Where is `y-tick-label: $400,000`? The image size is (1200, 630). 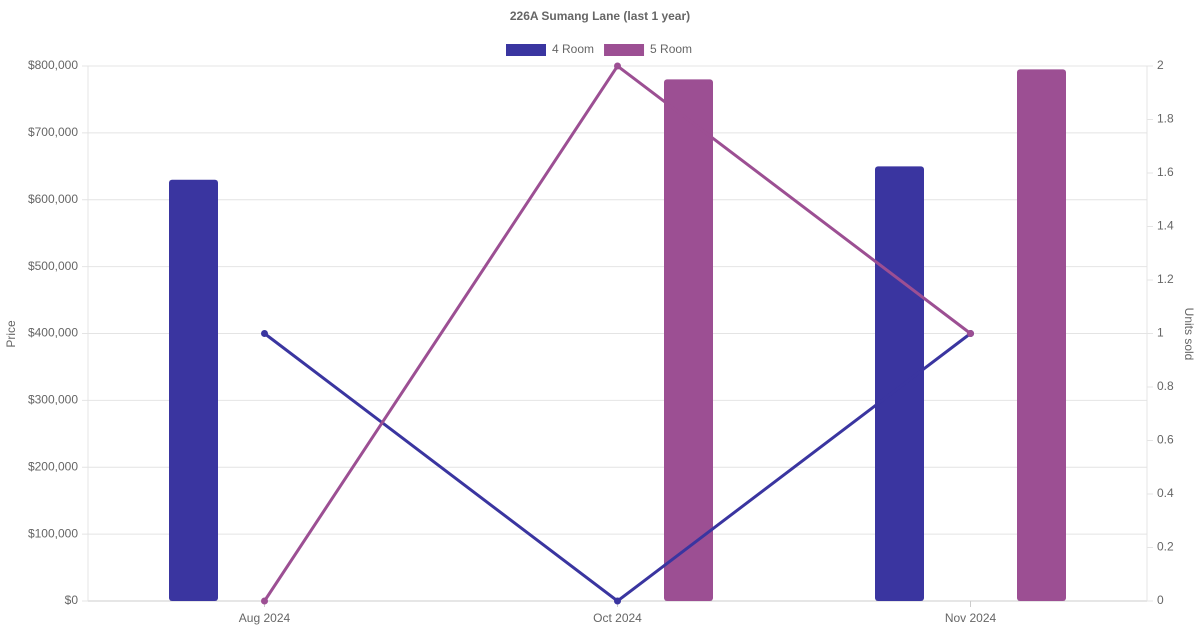
y-tick-label: $400,000 is located at coordinates (53, 333).